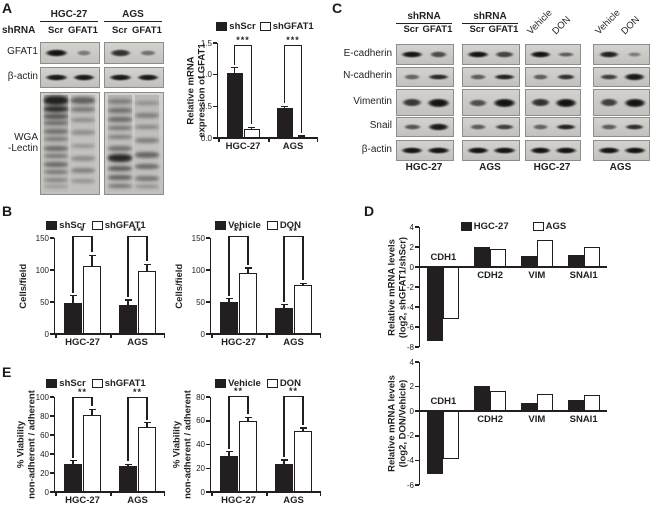 The width and height of the screenshot is (650, 507). I want to click on bar-hgc-27-don, so click(248, 303).